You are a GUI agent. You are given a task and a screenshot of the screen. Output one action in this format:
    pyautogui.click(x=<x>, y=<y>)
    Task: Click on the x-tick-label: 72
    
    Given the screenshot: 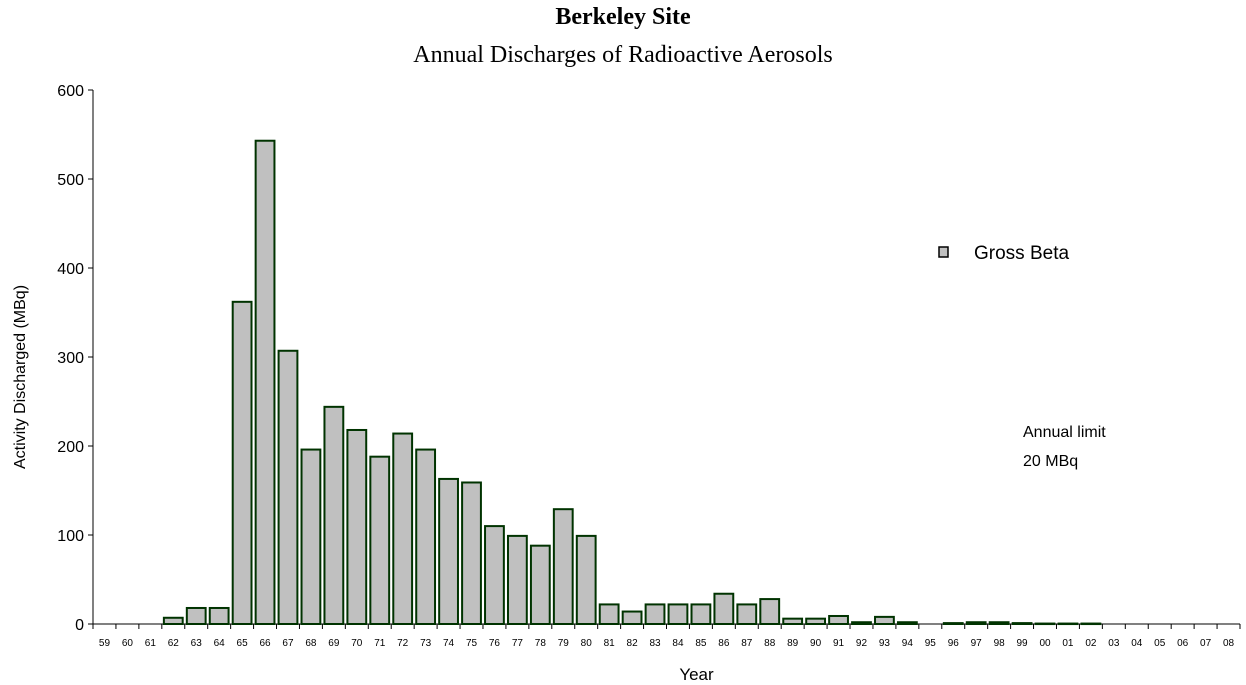 What is the action you would take?
    pyautogui.click(x=403, y=643)
    